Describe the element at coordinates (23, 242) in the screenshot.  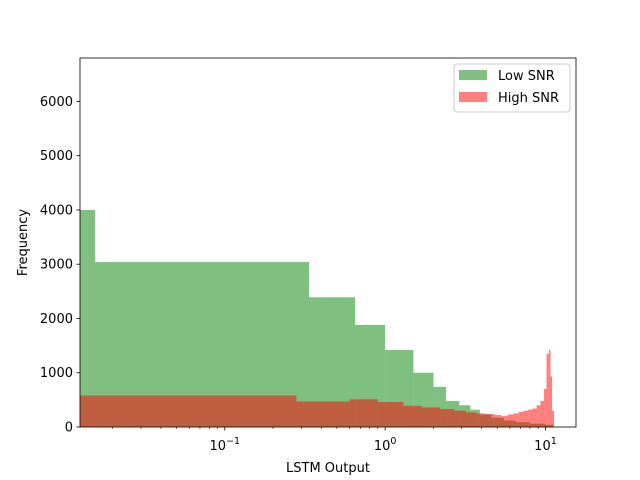
I see `y-axis-label: Frequency` at that location.